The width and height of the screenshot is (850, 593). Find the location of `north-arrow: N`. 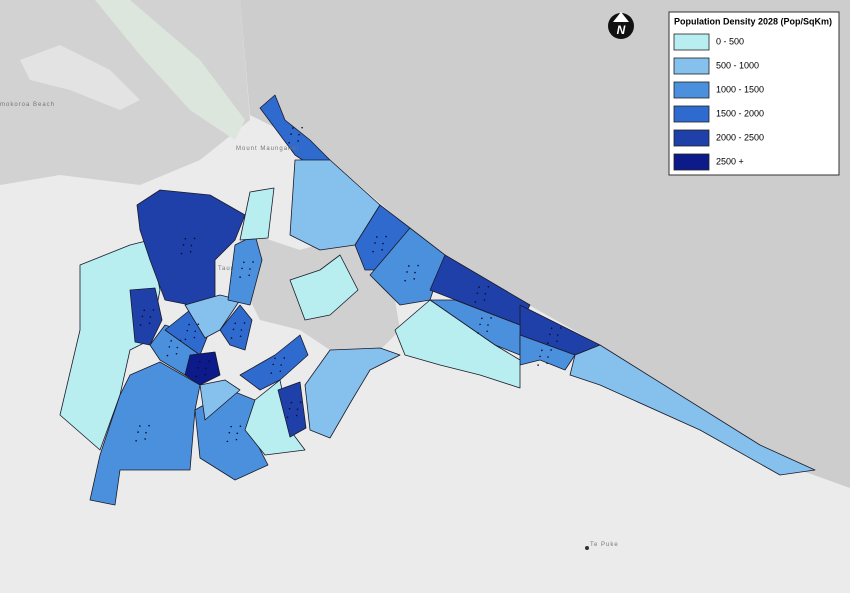

north-arrow: N is located at coordinates (621, 25).